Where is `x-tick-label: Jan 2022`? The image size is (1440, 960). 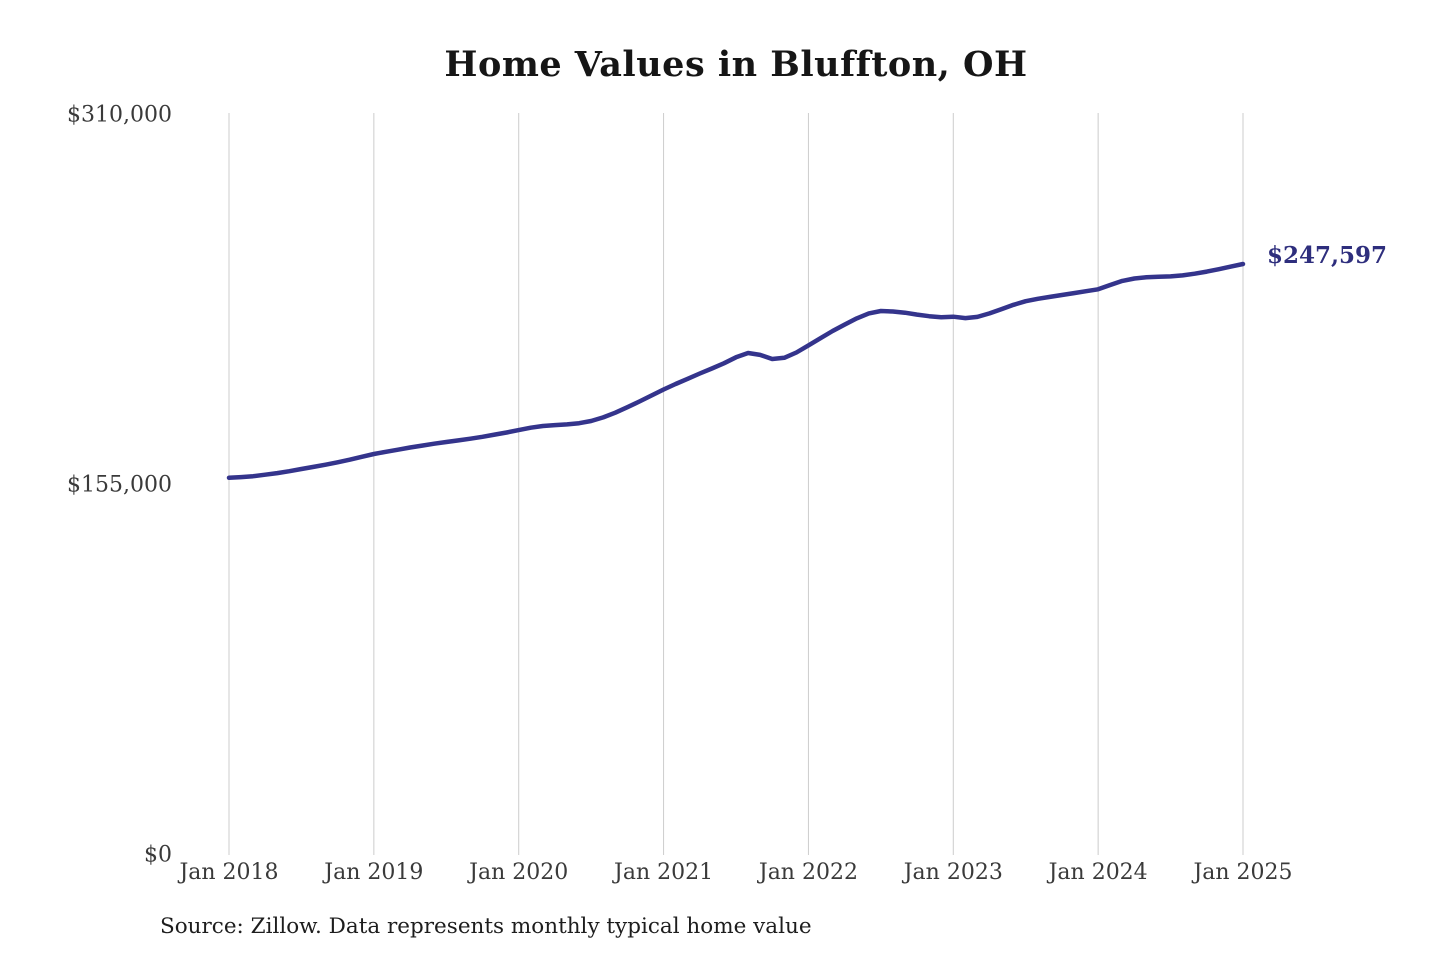 x-tick-label: Jan 2022 is located at coordinates (808, 872).